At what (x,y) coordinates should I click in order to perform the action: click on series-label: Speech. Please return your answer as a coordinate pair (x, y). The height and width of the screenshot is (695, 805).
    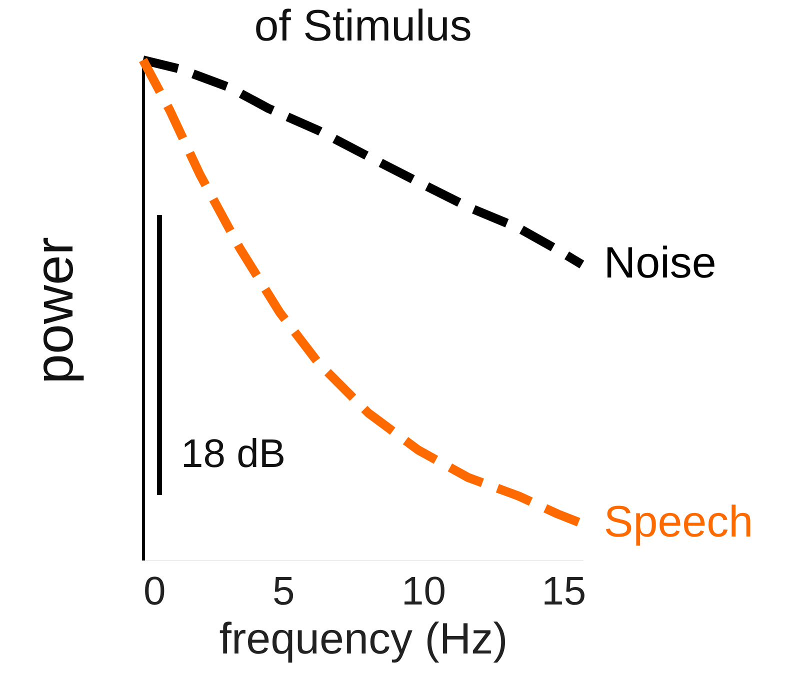
    Looking at the image, I should click on (679, 522).